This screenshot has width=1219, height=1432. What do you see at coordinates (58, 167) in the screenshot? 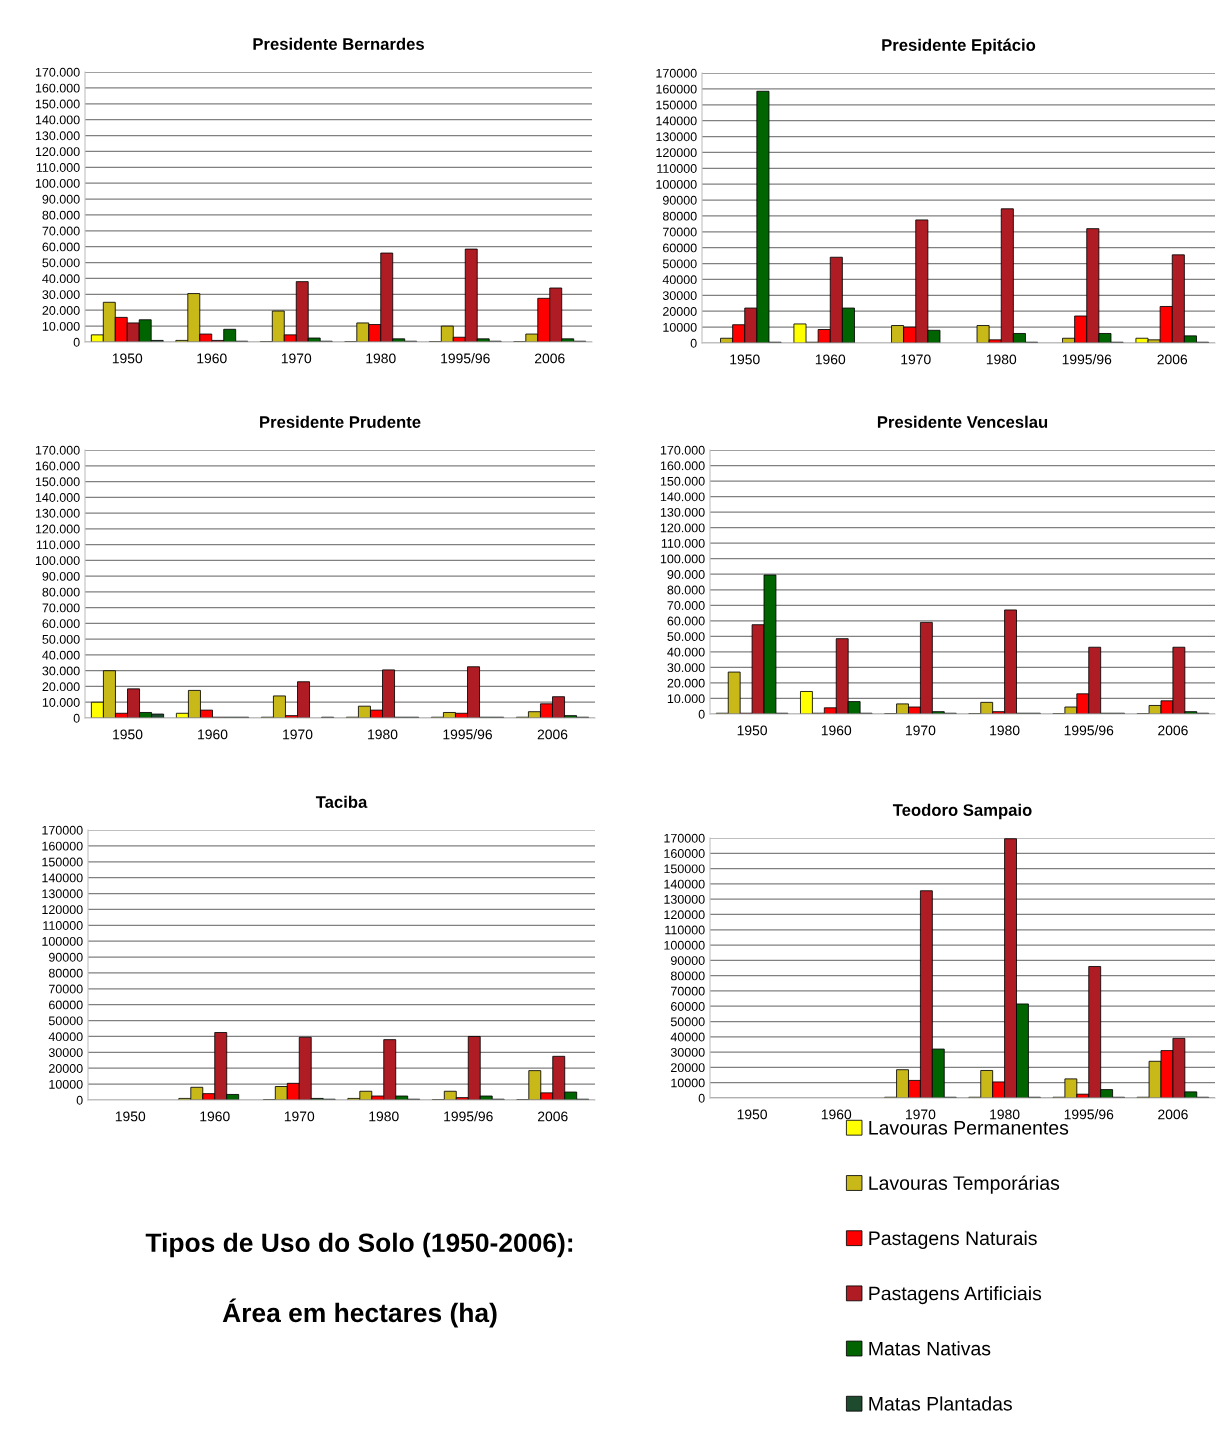
I see `y-tick-label: 110.000` at bounding box center [58, 167].